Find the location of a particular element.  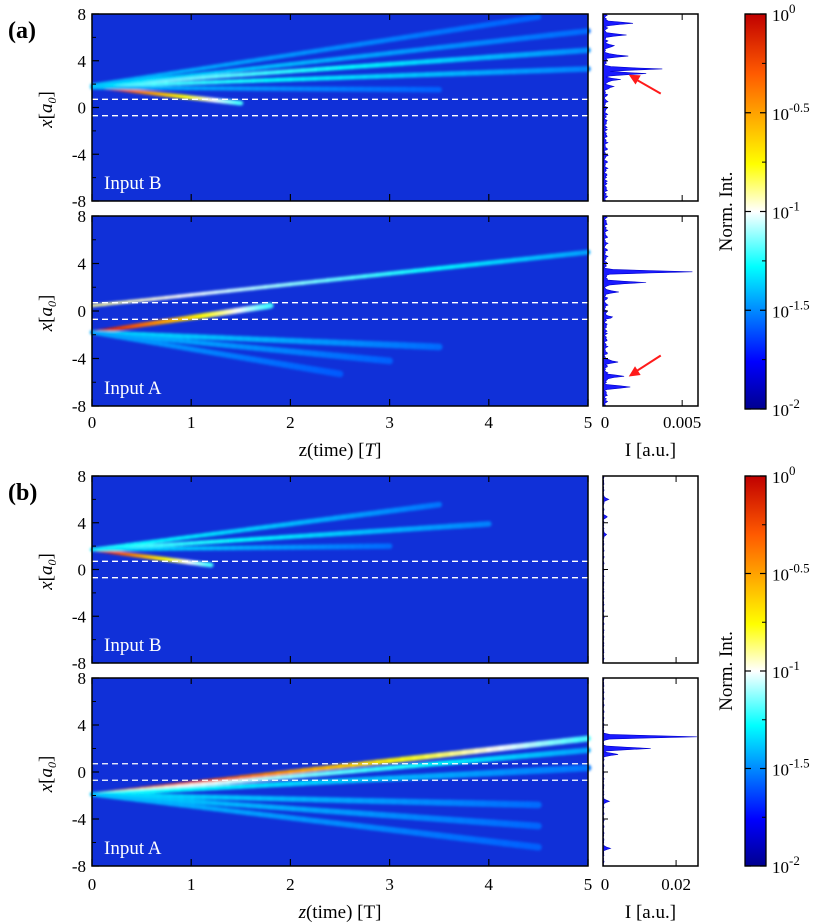

x-tick-label: 2 is located at coordinates (290, 422).